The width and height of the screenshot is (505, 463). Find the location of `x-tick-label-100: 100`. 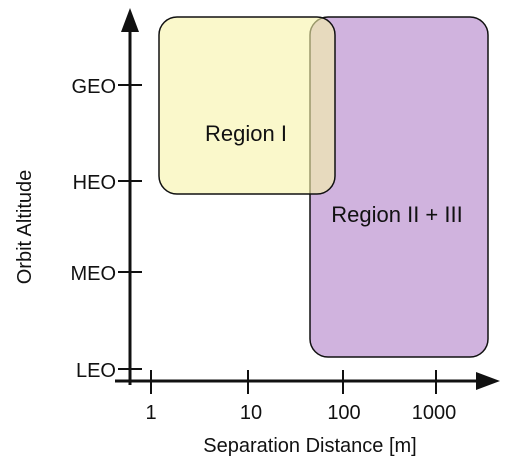

x-tick-label-100: 100 is located at coordinates (343, 413).